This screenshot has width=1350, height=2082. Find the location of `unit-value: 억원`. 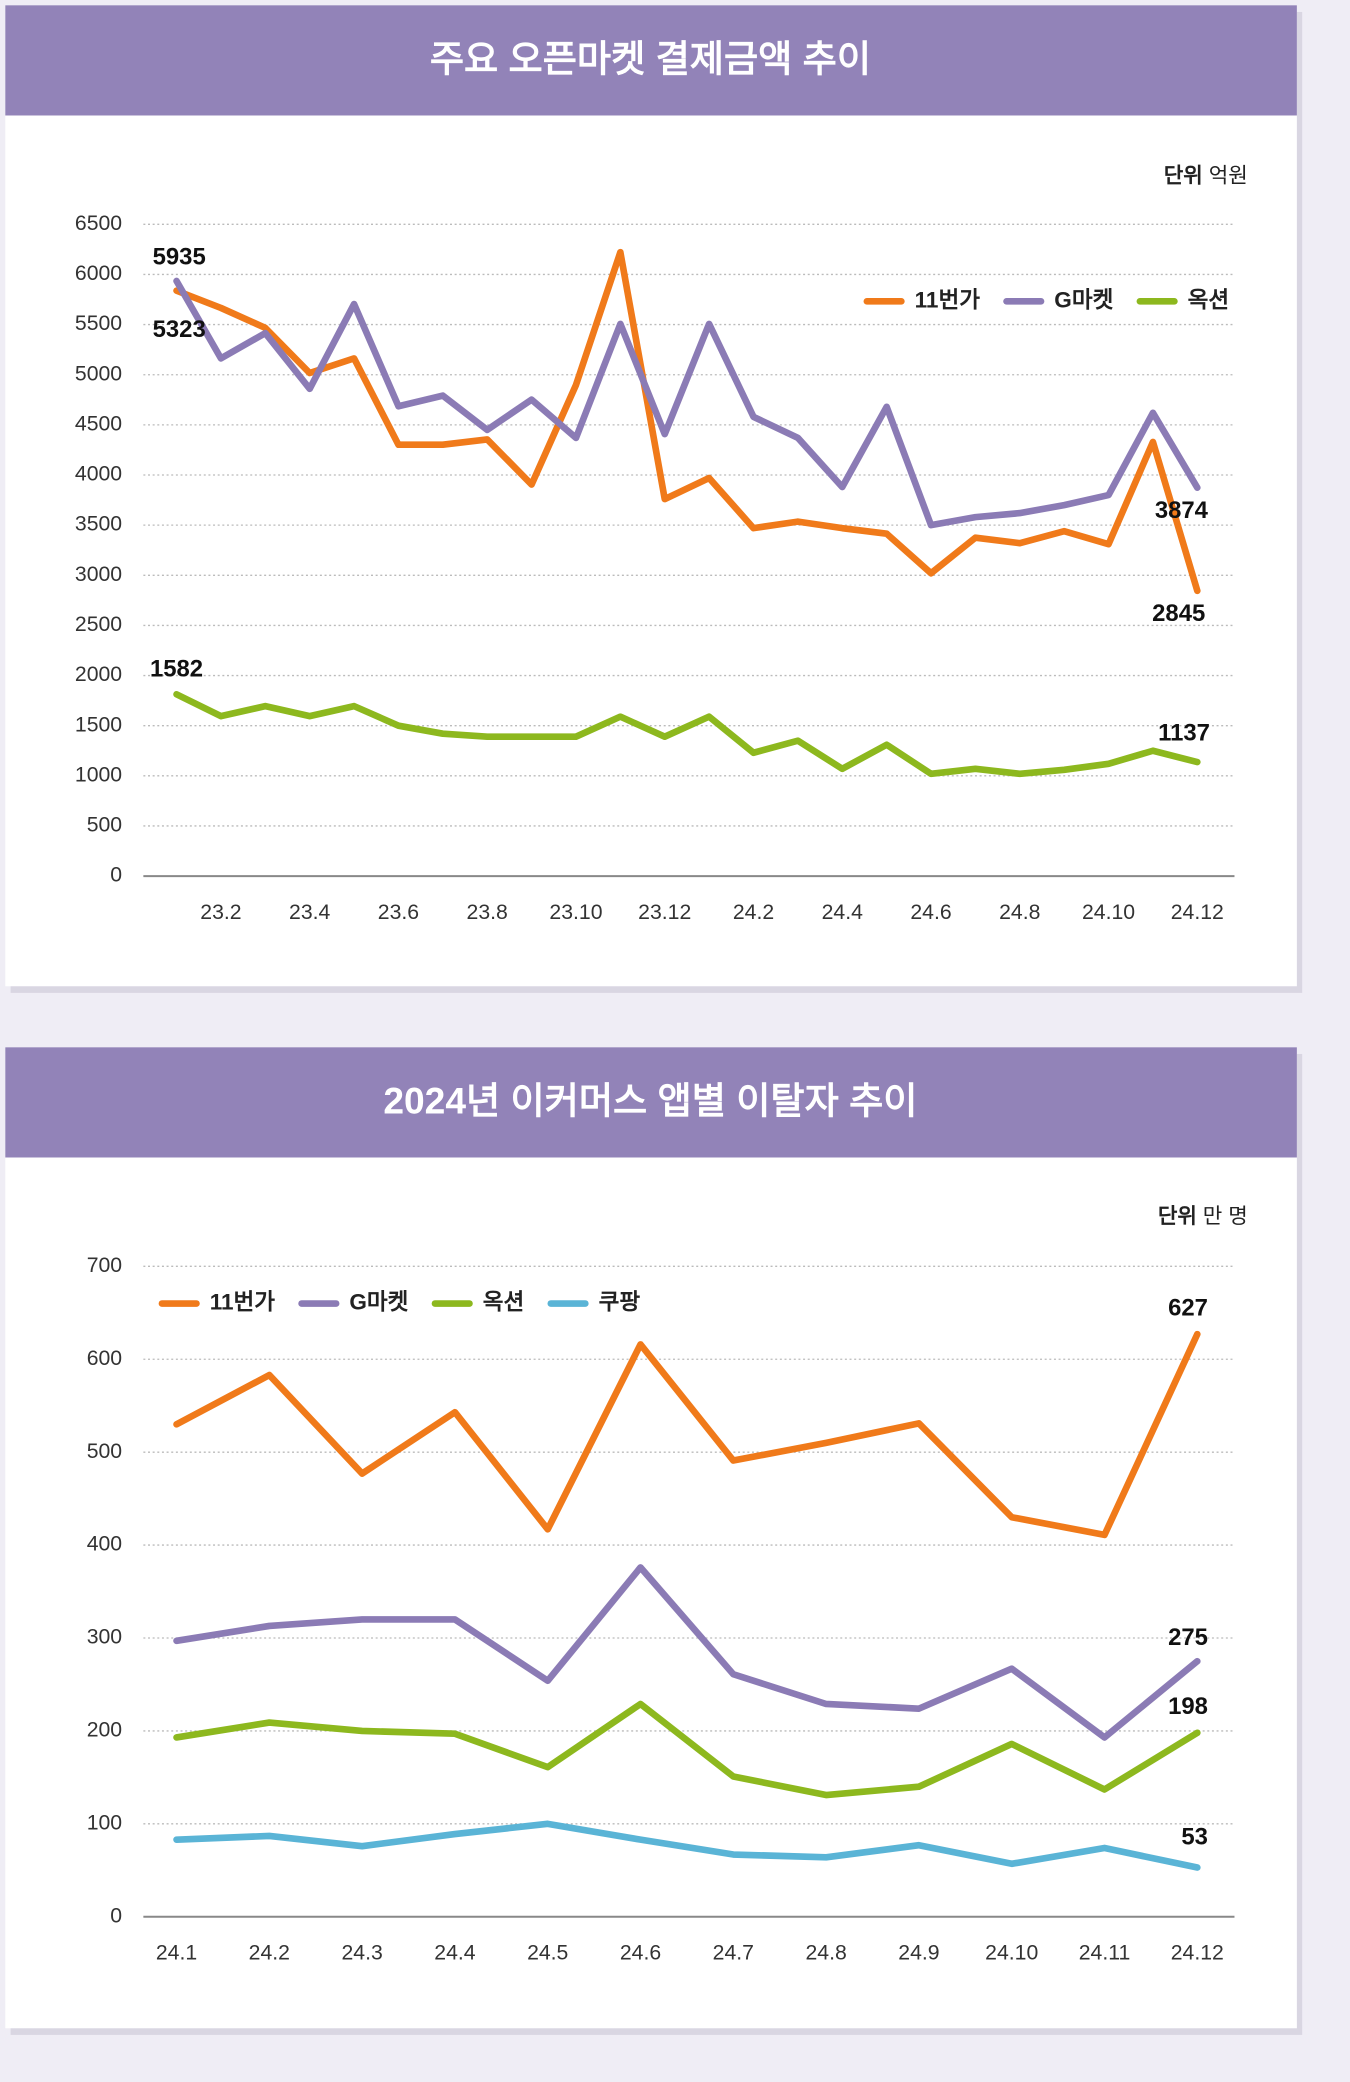

unit-value: 억원 is located at coordinates (1228, 175).